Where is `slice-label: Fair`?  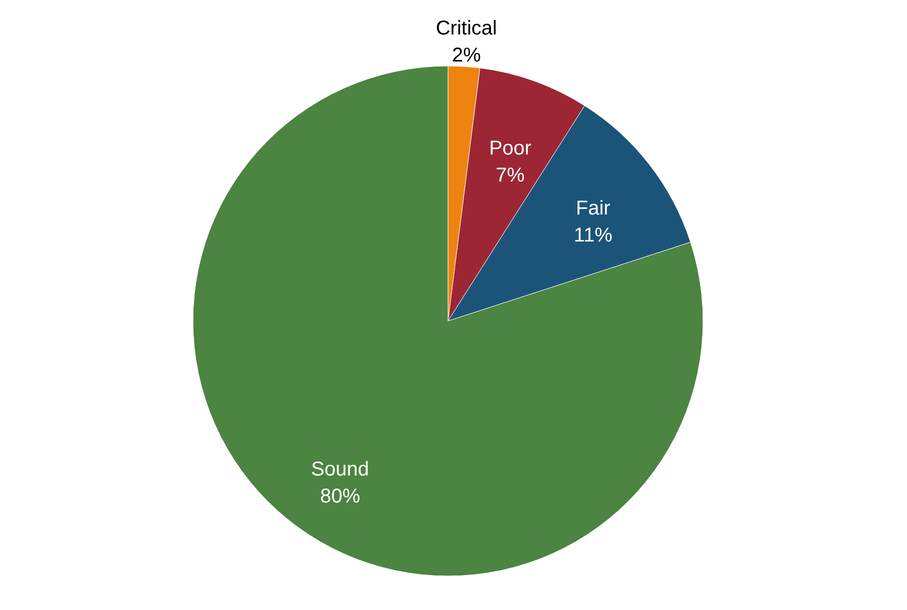 slice-label: Fair is located at coordinates (593, 208).